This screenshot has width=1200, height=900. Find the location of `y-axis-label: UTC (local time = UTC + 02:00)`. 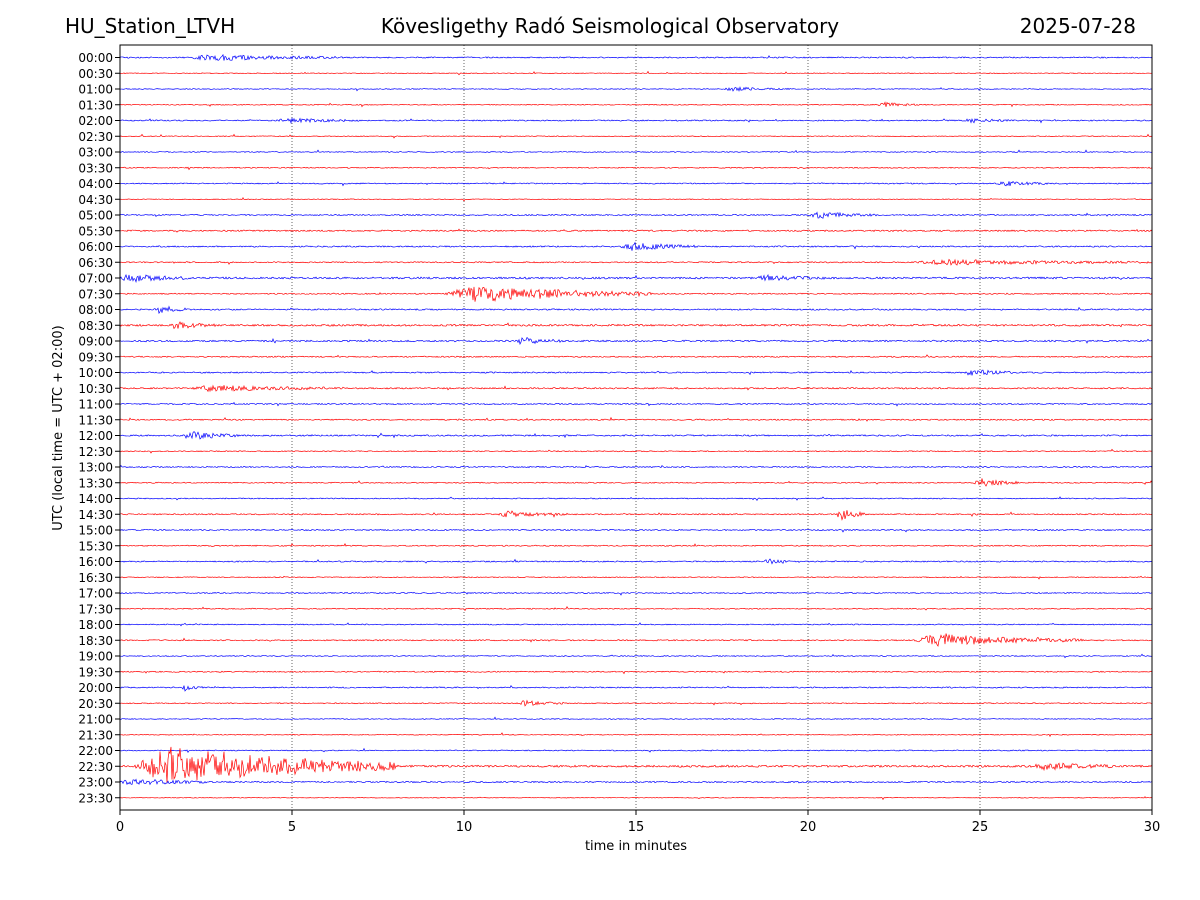

y-axis-label: UTC (local time = UTC + 02:00) is located at coordinates (58, 427).